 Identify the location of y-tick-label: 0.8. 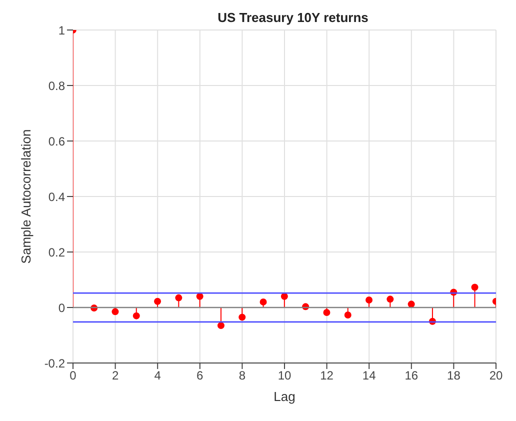
(57, 85).